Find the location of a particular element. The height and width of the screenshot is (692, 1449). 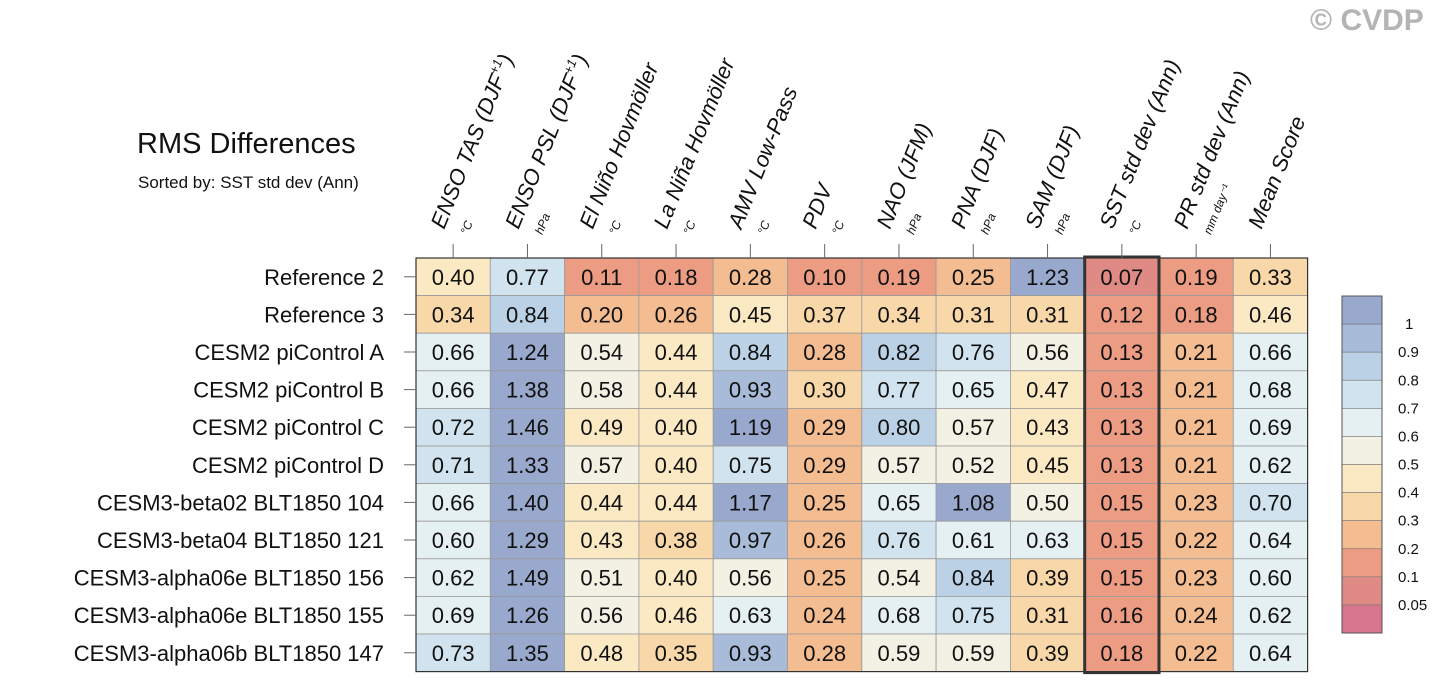

cell-value: 1.26 is located at coordinates (527, 615).